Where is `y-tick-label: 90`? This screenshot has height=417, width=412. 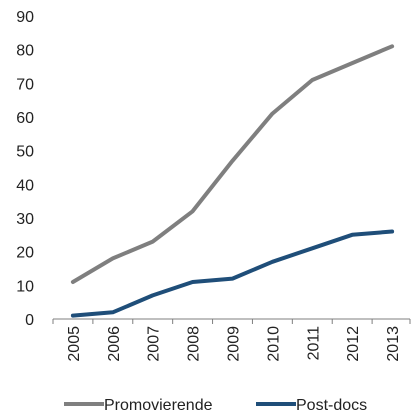 y-tick-label: 90 is located at coordinates (25, 17).